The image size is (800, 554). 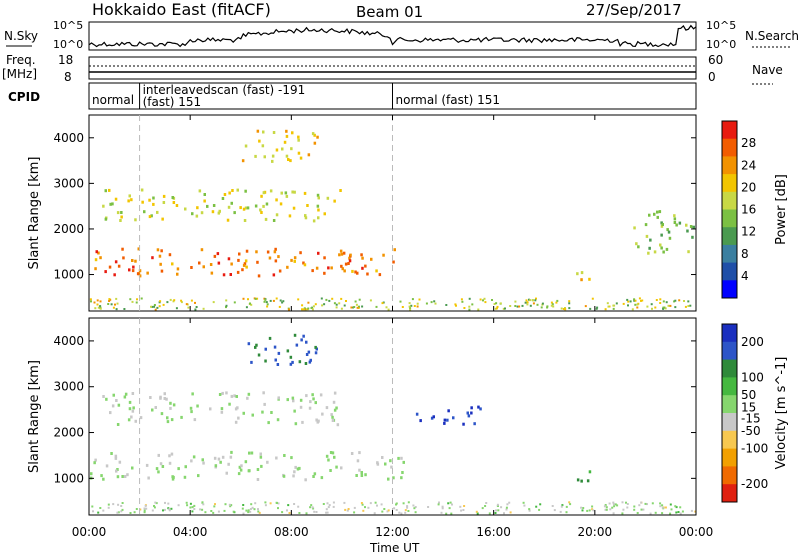 I want to click on x-tick-label: 20:00, so click(x=595, y=532).